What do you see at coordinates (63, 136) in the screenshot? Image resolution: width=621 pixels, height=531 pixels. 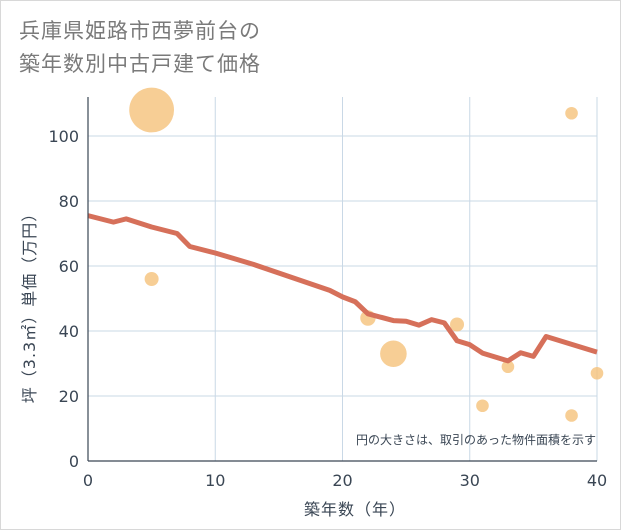 I see `y-tick-100: 100` at bounding box center [63, 136].